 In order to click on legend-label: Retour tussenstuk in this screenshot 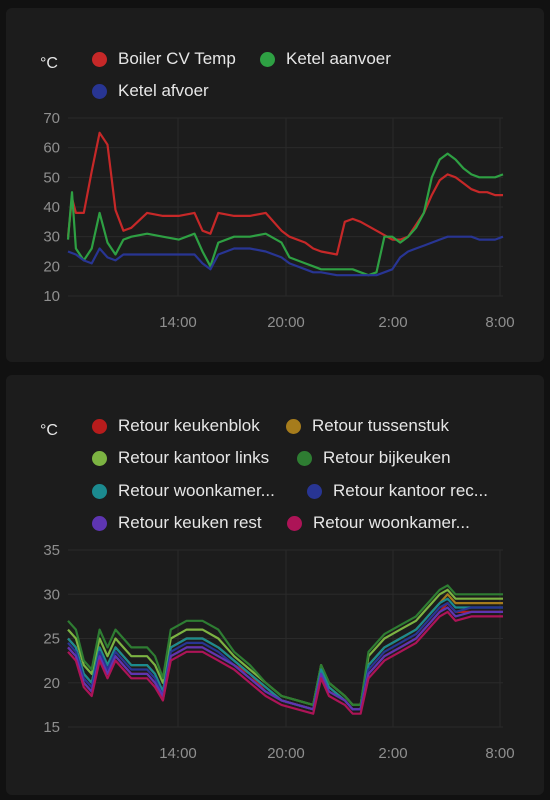, I will do `click(381, 425)`.